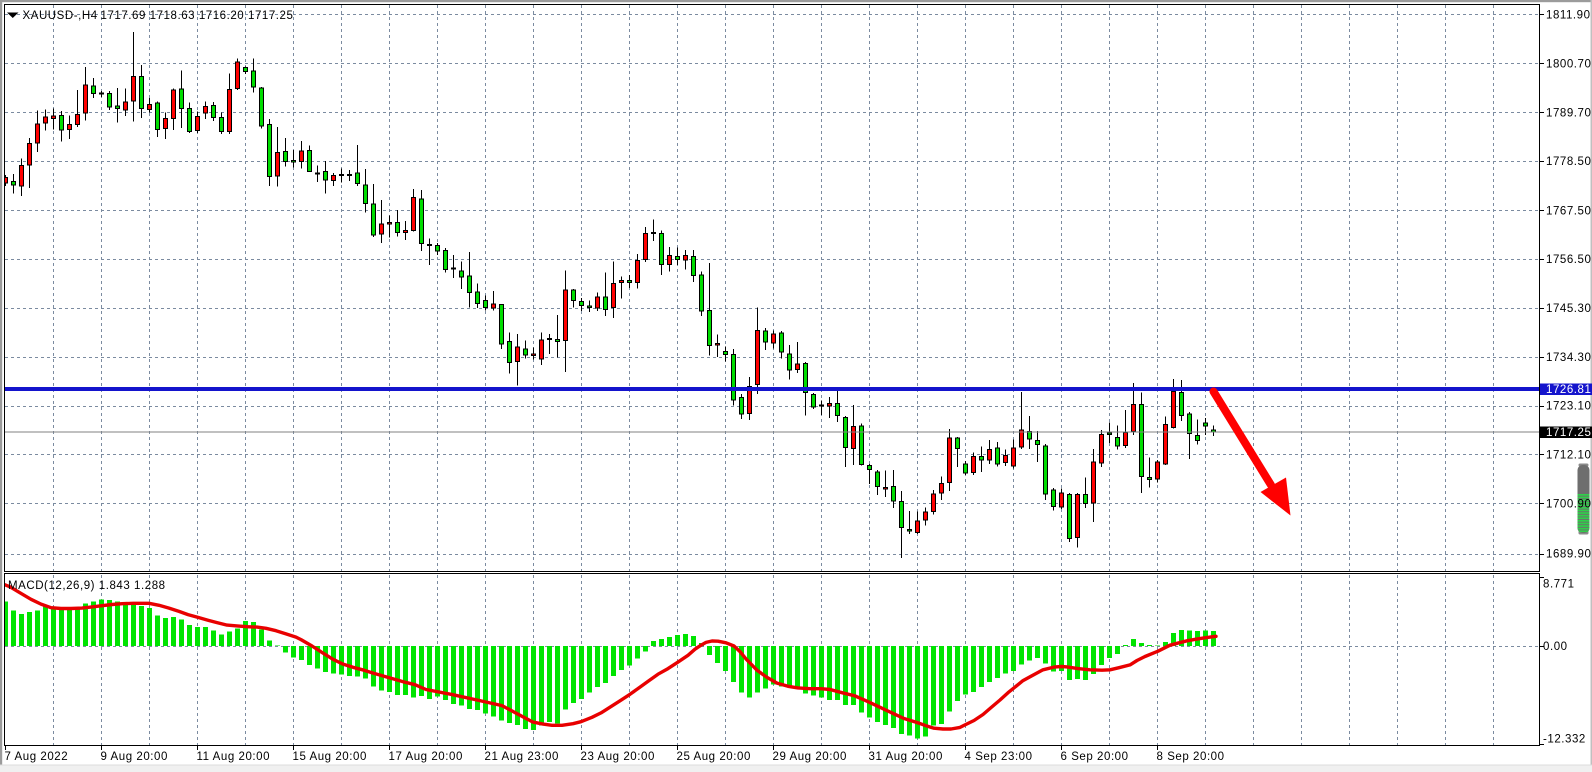  I want to click on svg-text: 29 Aug 20:00, so click(810, 757).